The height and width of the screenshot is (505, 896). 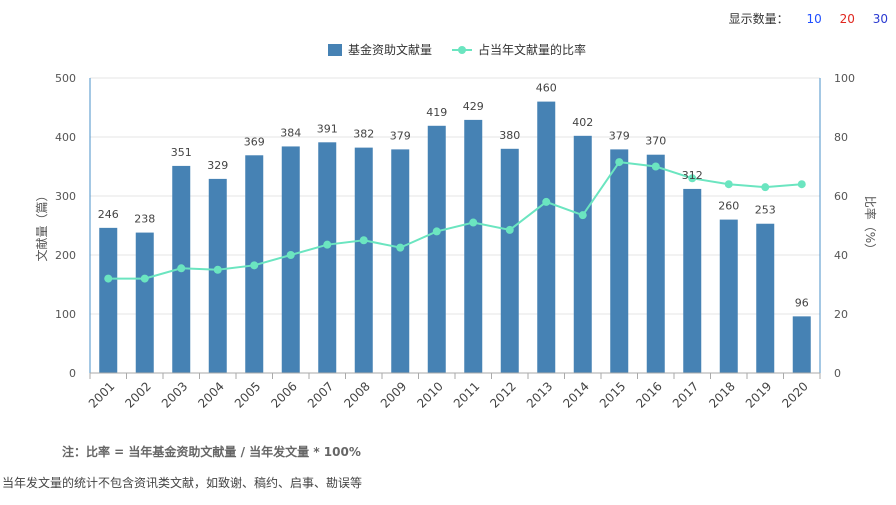 What do you see at coordinates (393, 394) in the screenshot?
I see `x-tick-label: 2009` at bounding box center [393, 394].